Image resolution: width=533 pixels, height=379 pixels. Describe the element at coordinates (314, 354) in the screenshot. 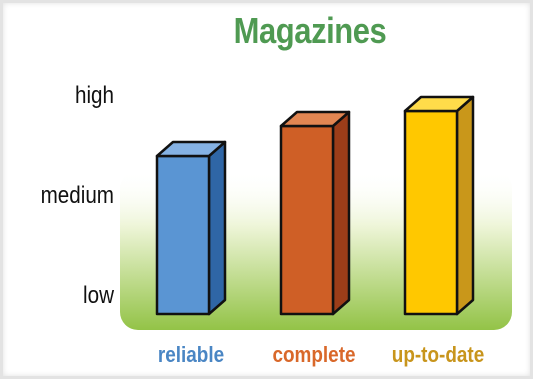

I see `x-category-label-complete: complete` at that location.